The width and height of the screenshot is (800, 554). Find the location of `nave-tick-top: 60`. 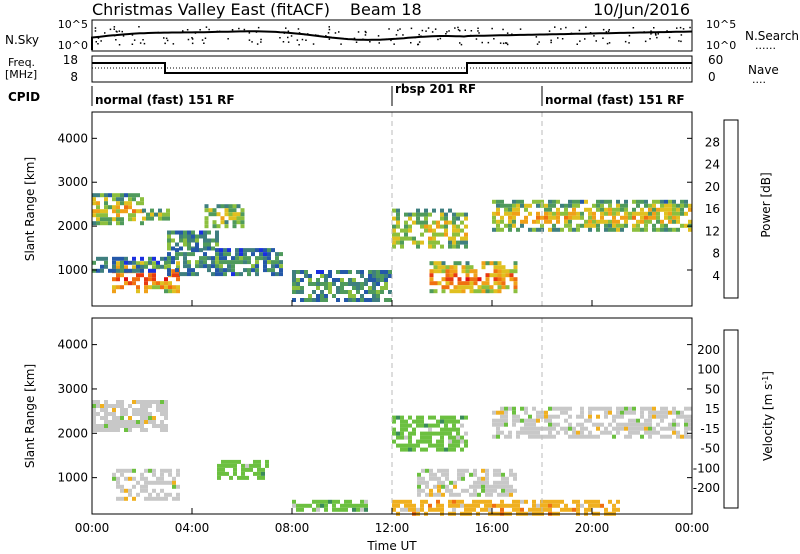

nave-tick-top: 60 is located at coordinates (715, 60).